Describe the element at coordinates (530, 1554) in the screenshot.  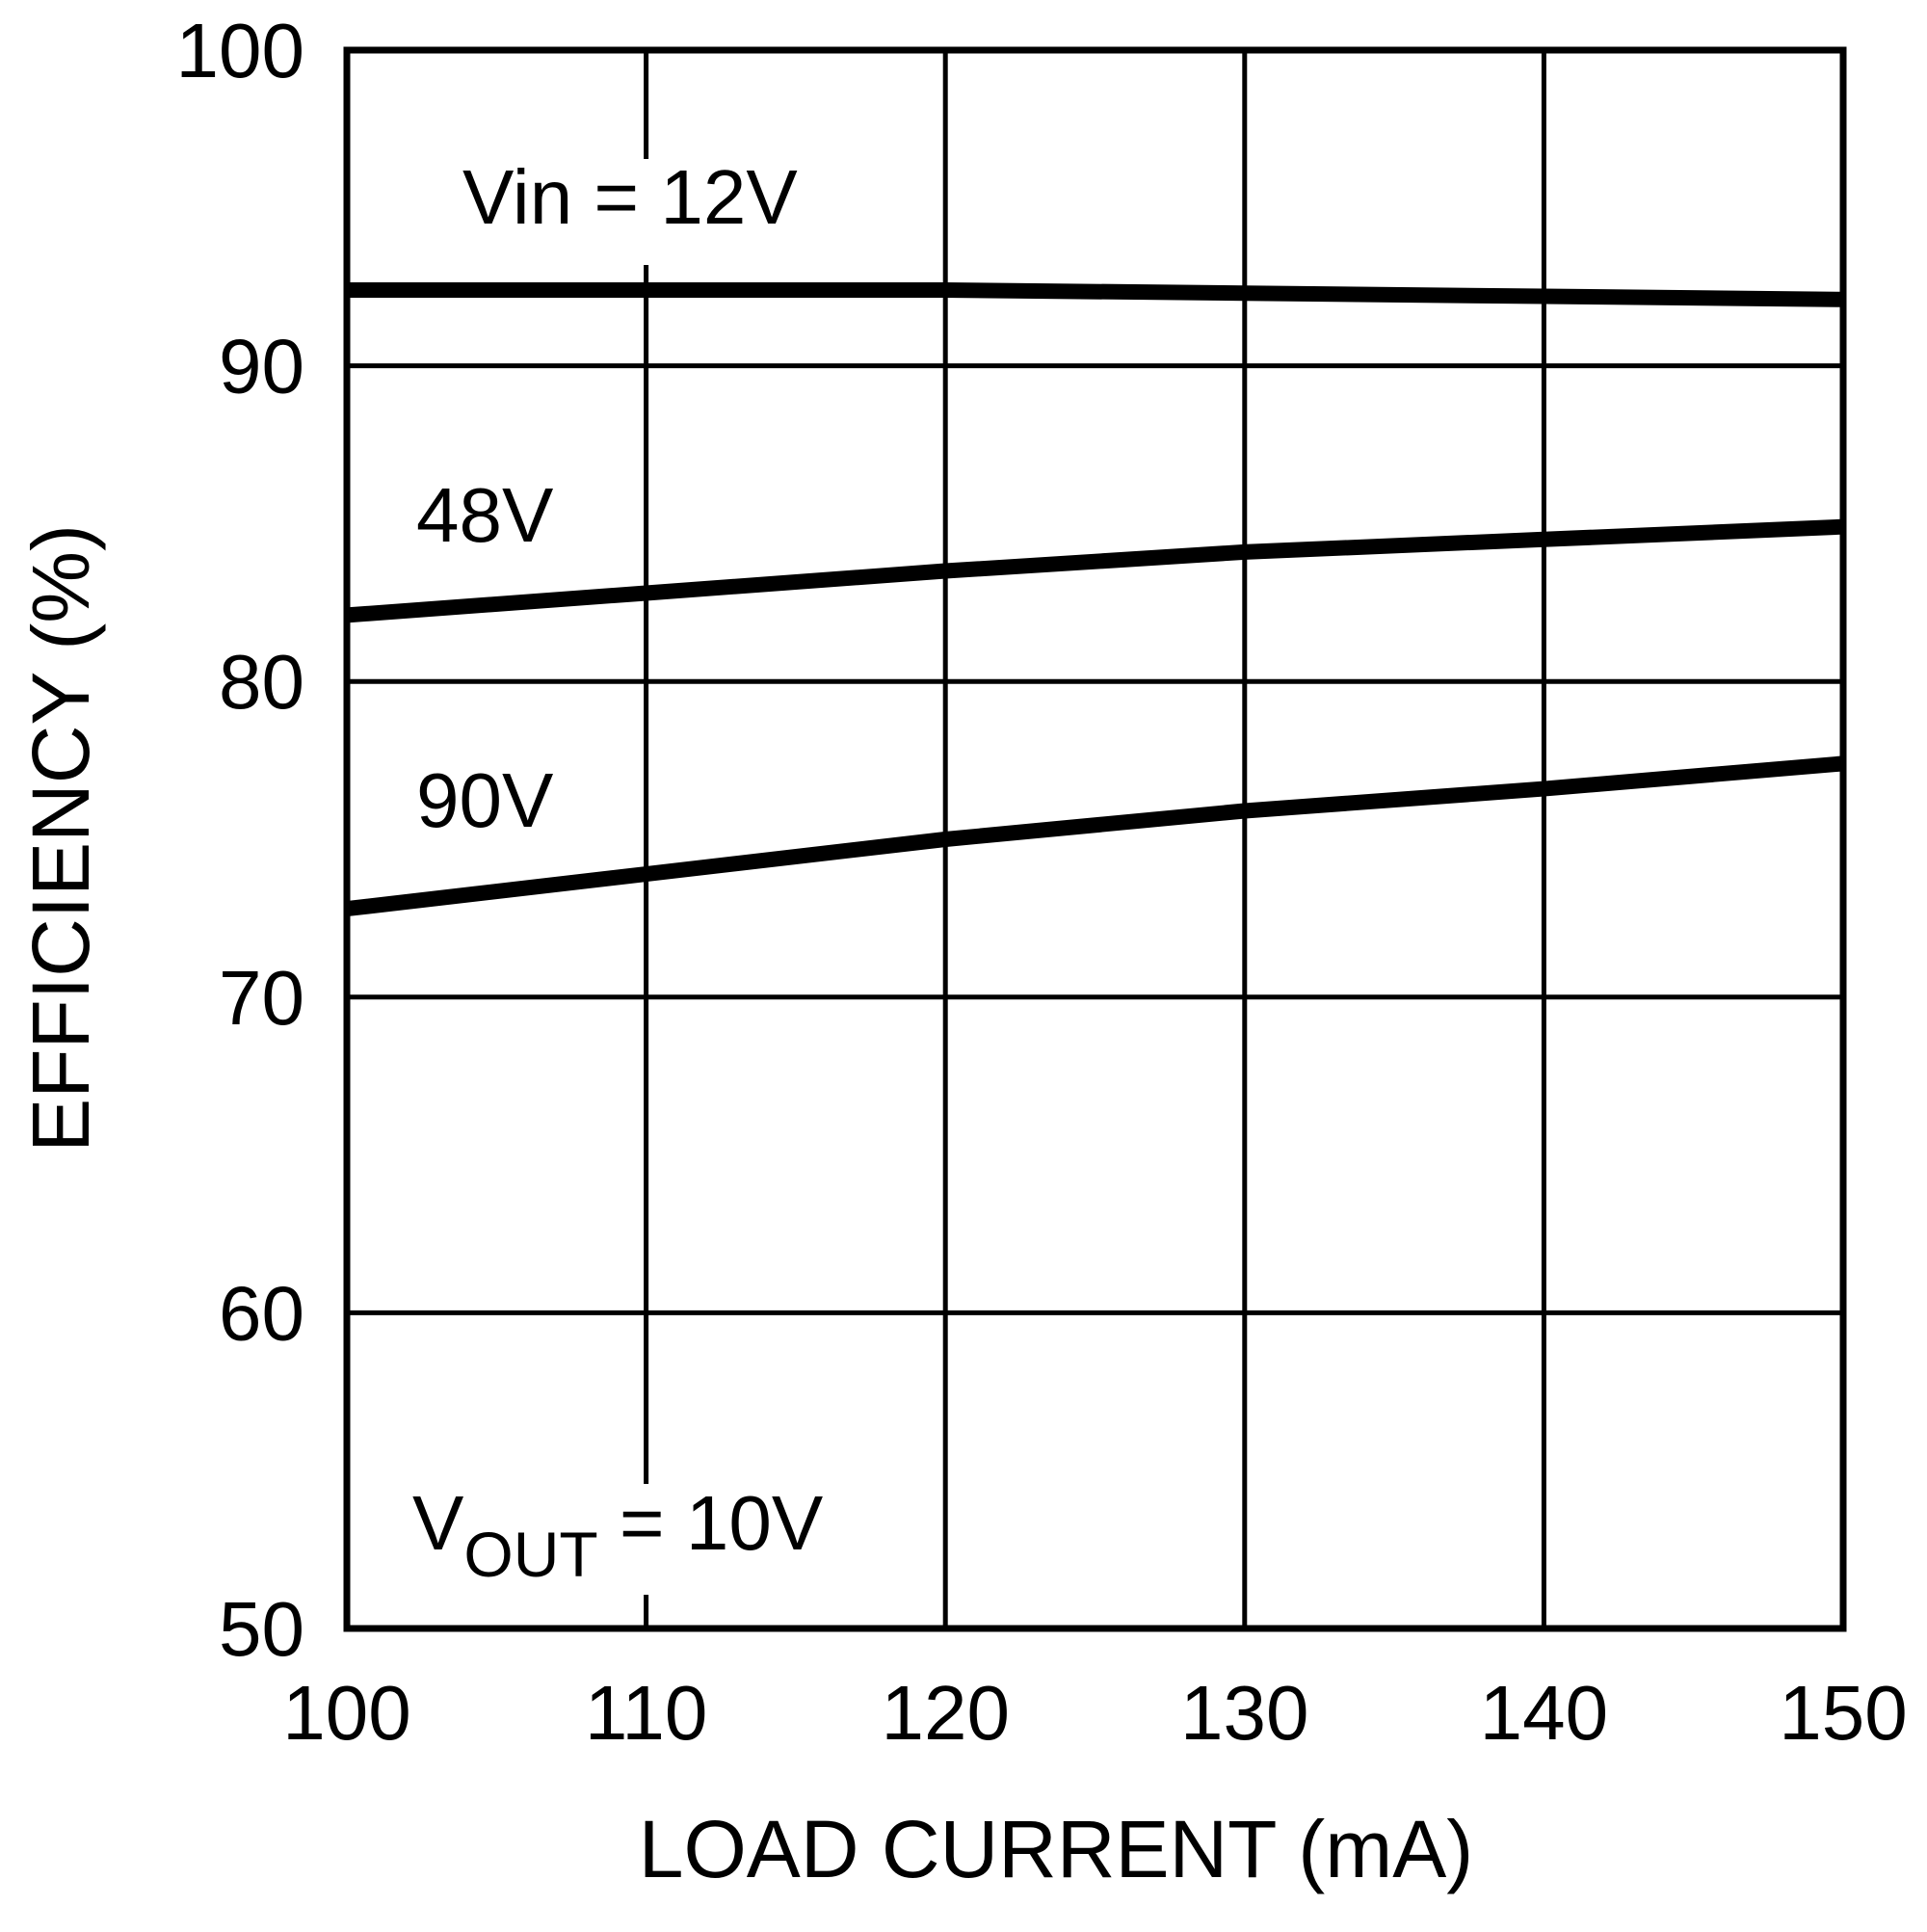
I see `vout-subscript: OUT` at that location.